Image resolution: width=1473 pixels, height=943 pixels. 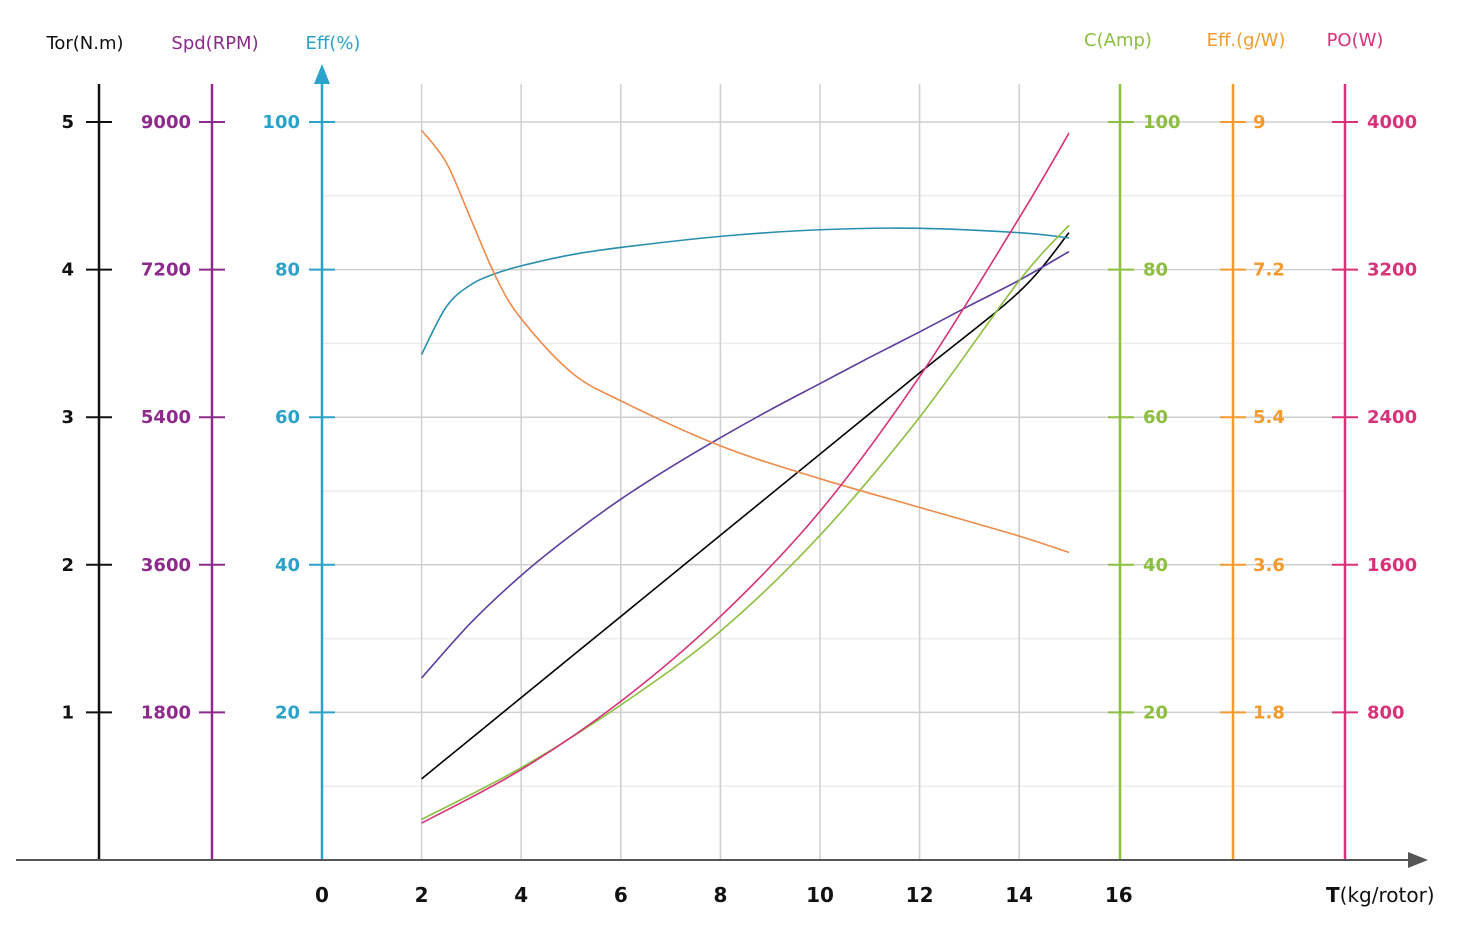 I want to click on tor-tick-label: 1, so click(x=67, y=712).